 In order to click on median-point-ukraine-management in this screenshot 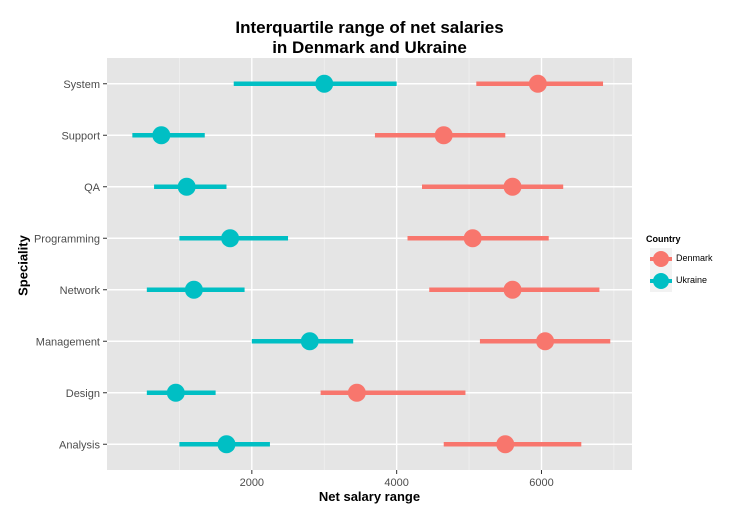, I will do `click(309, 341)`.